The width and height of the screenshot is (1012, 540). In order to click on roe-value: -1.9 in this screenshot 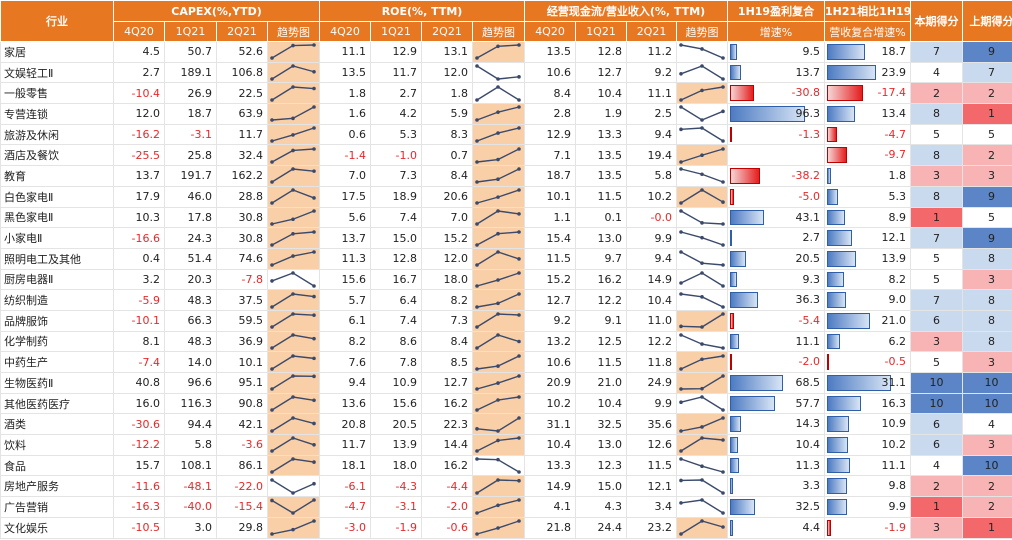, I will do `click(396, 527)`.